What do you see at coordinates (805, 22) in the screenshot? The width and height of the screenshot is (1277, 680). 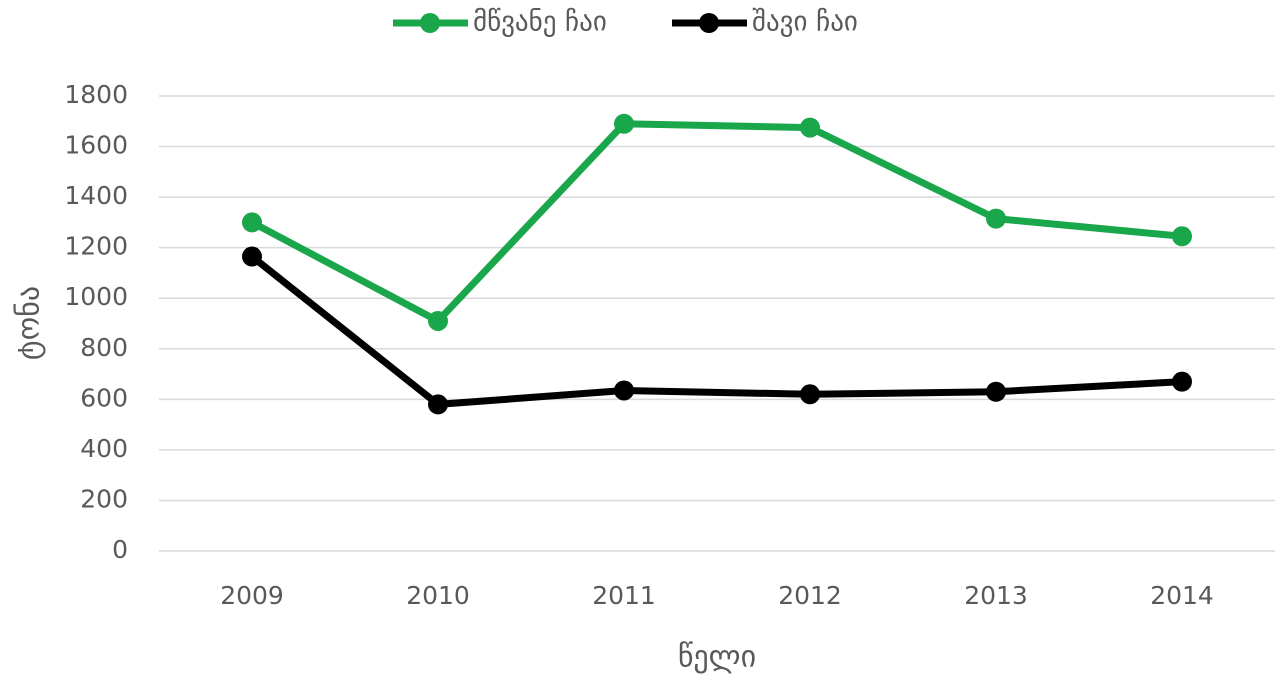 I see `legend-label: შავი ჩაი` at bounding box center [805, 22].